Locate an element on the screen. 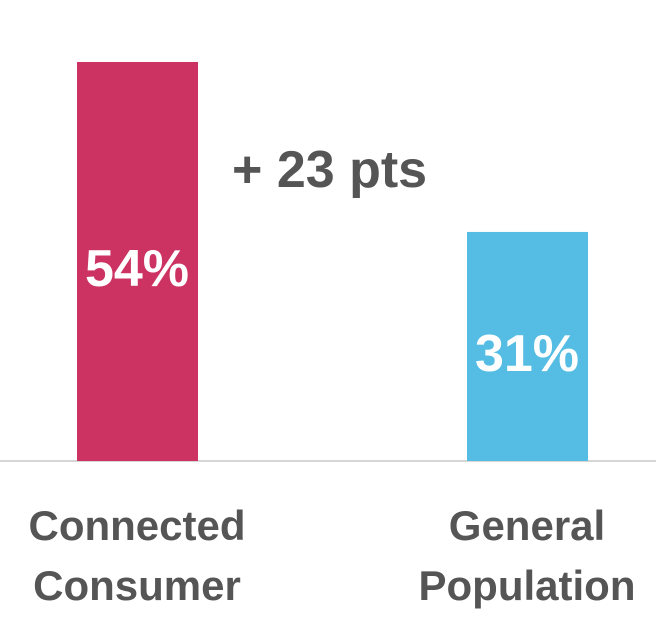 The height and width of the screenshot is (620, 656). bar-connected-consumer is located at coordinates (137, 261).